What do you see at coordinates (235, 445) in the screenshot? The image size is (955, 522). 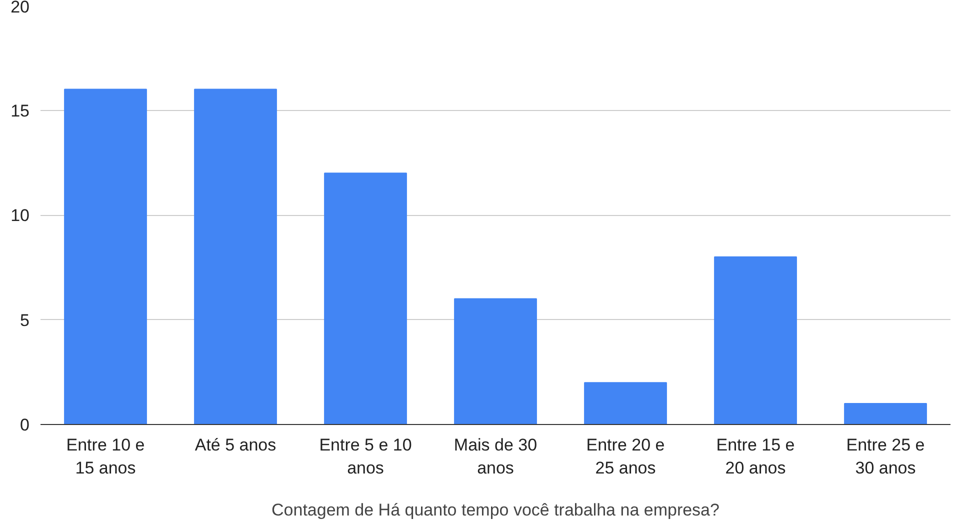 I see `x-tick-label: Até 5 anos` at bounding box center [235, 445].